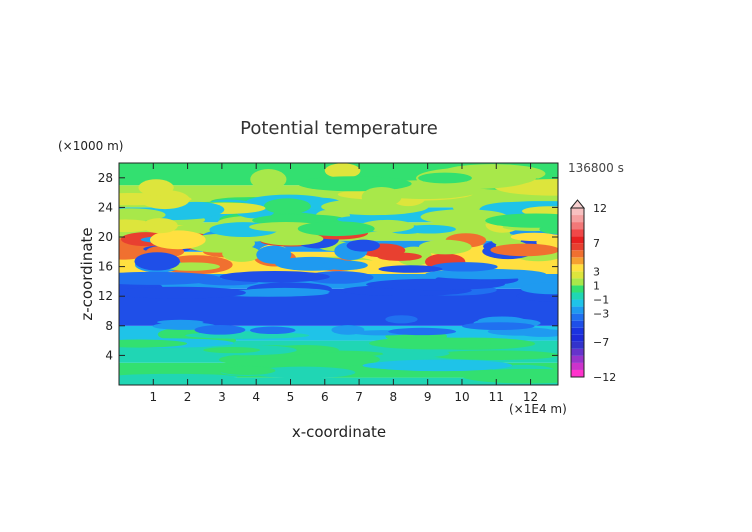 This screenshot has width=752, height=532. What do you see at coordinates (596, 271) in the screenshot?
I see `colorbar-label: 3` at bounding box center [596, 271].